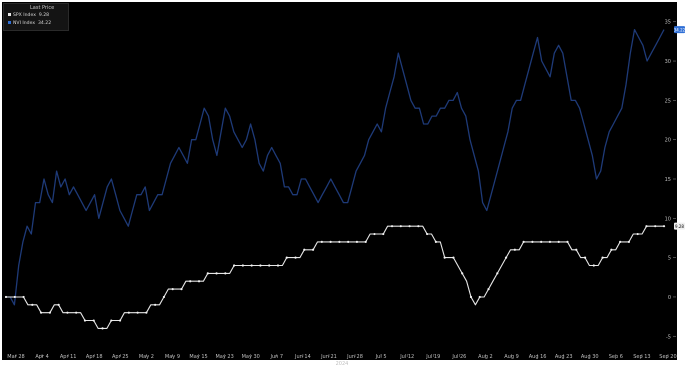 This screenshot has width=688, height=371. I want to click on x-tick-label: Aug 2, so click(485, 357).